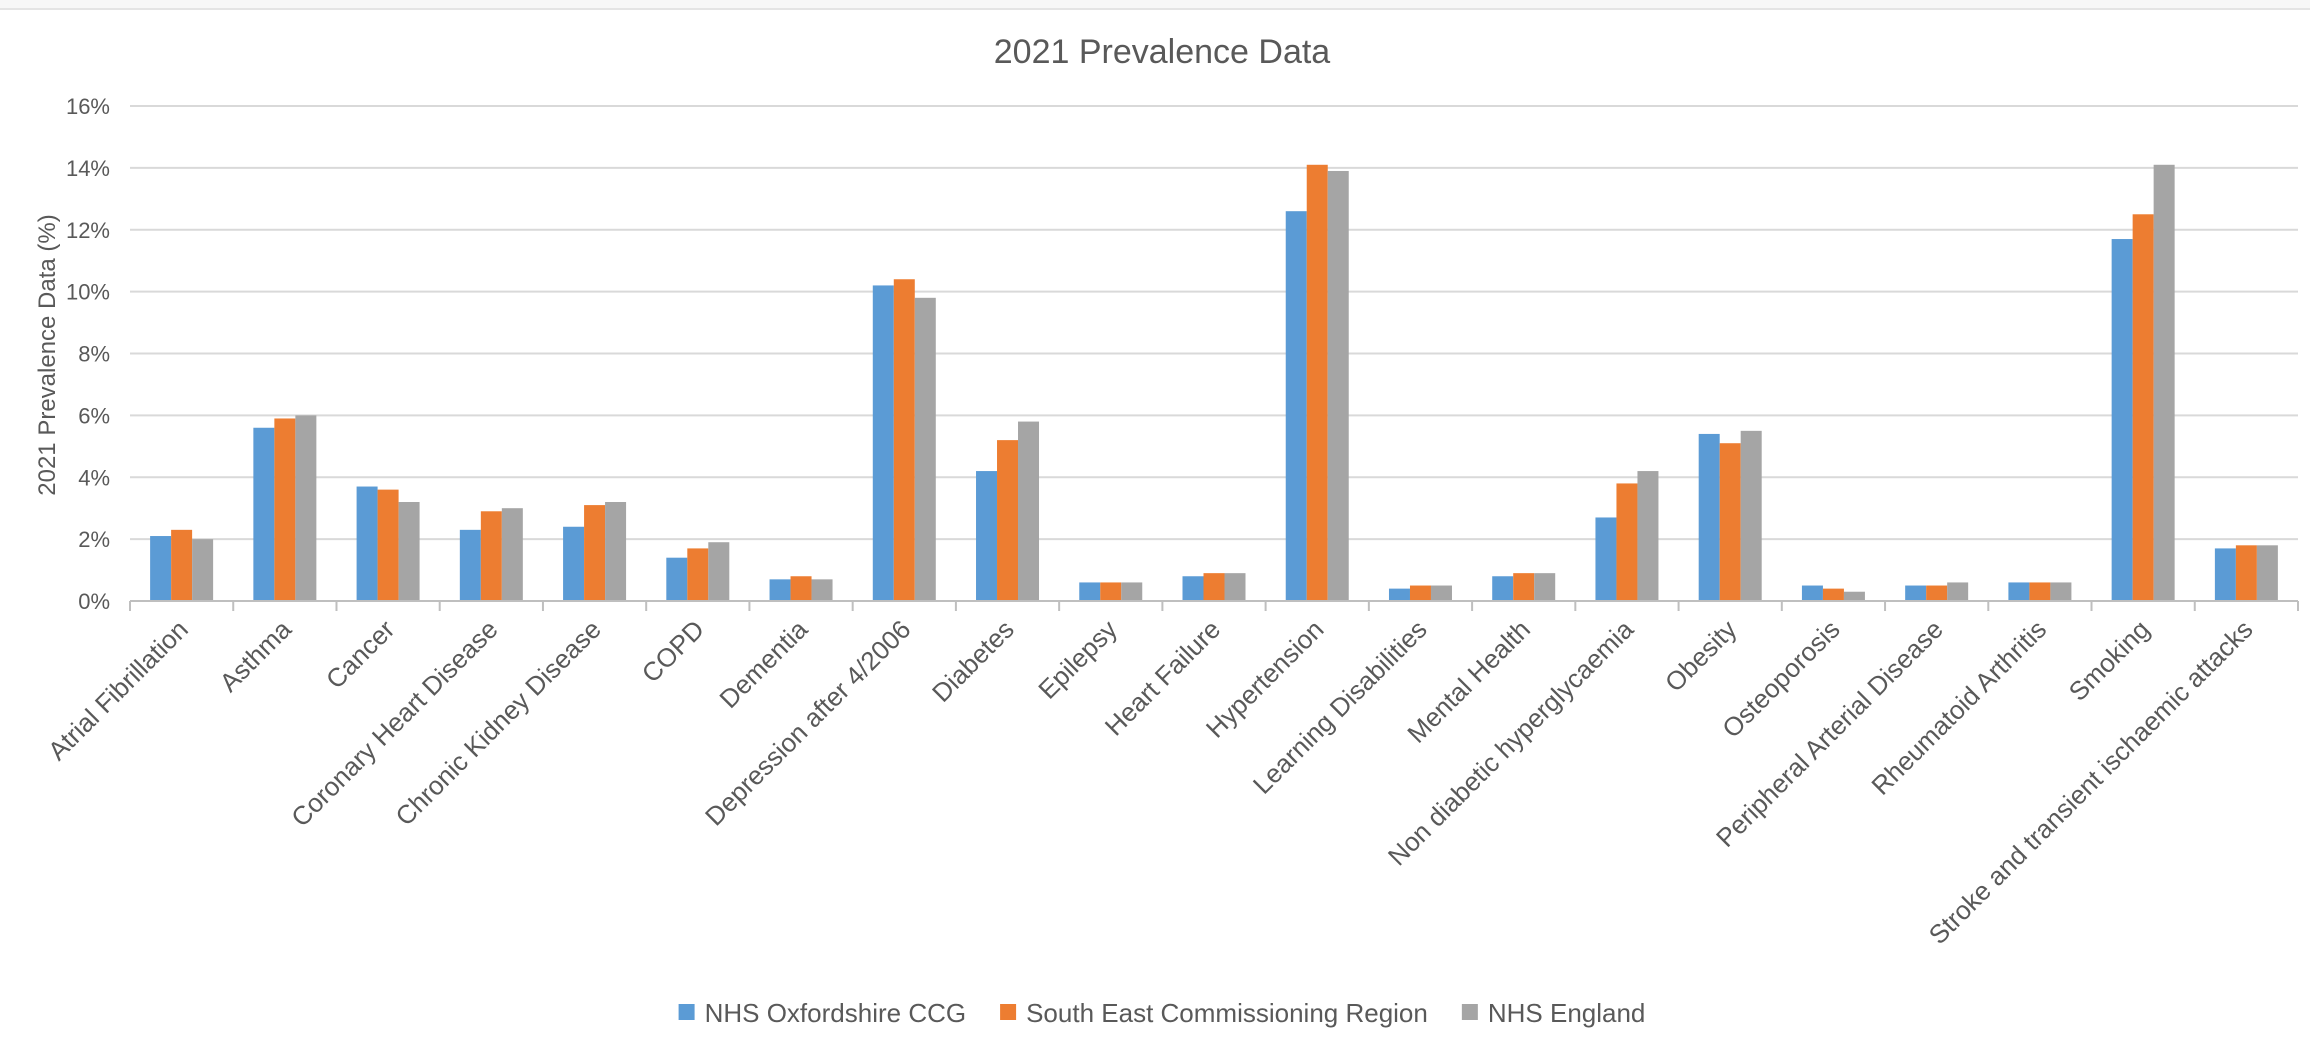  Describe the element at coordinates (94, 415) in the screenshot. I see `y-tick-label: 6%` at that location.